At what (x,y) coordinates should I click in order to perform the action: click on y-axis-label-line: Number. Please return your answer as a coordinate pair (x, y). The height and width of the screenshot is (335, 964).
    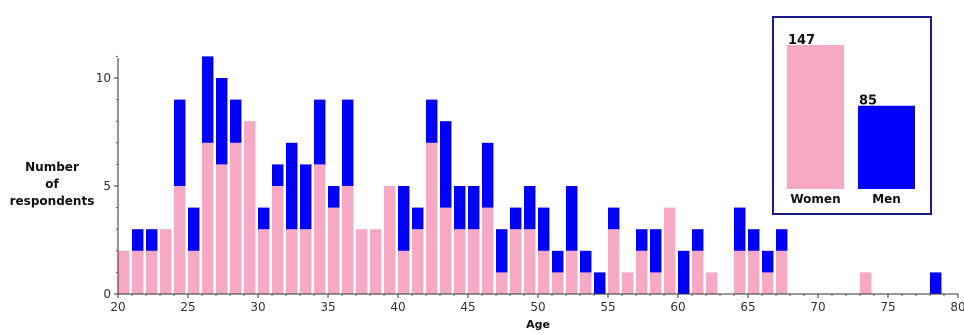
    Looking at the image, I should click on (52, 167).